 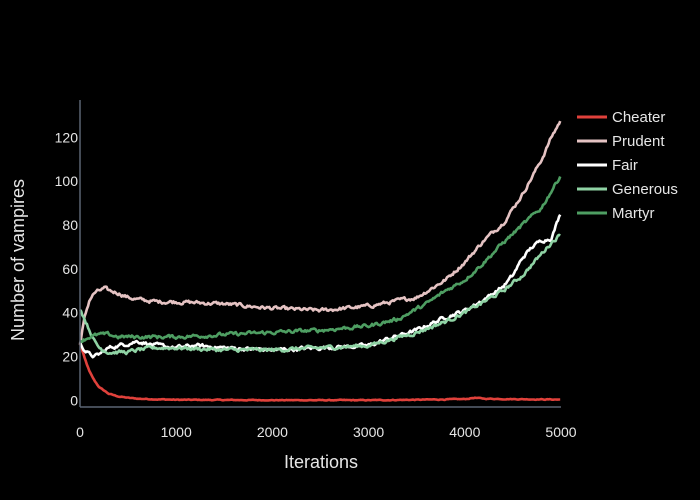 I want to click on y-tick-label: 80, so click(x=70, y=225).